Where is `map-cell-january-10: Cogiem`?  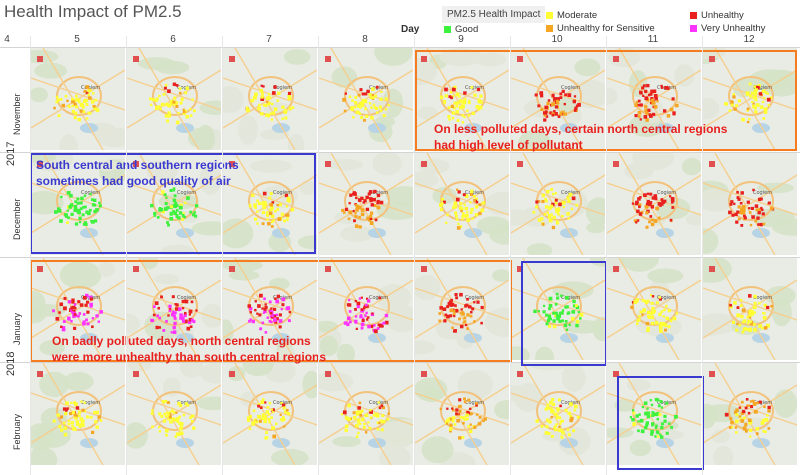
map-cell-january-10: Cogiem is located at coordinates (558, 309).